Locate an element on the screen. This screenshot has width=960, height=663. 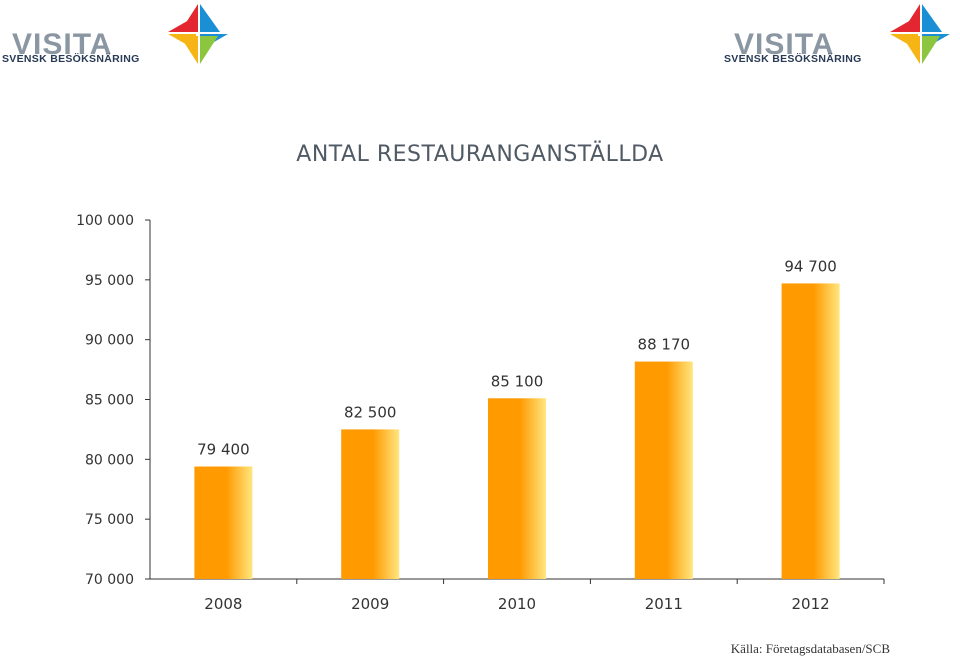
y-tick-label: 80 000 is located at coordinates (109, 460).